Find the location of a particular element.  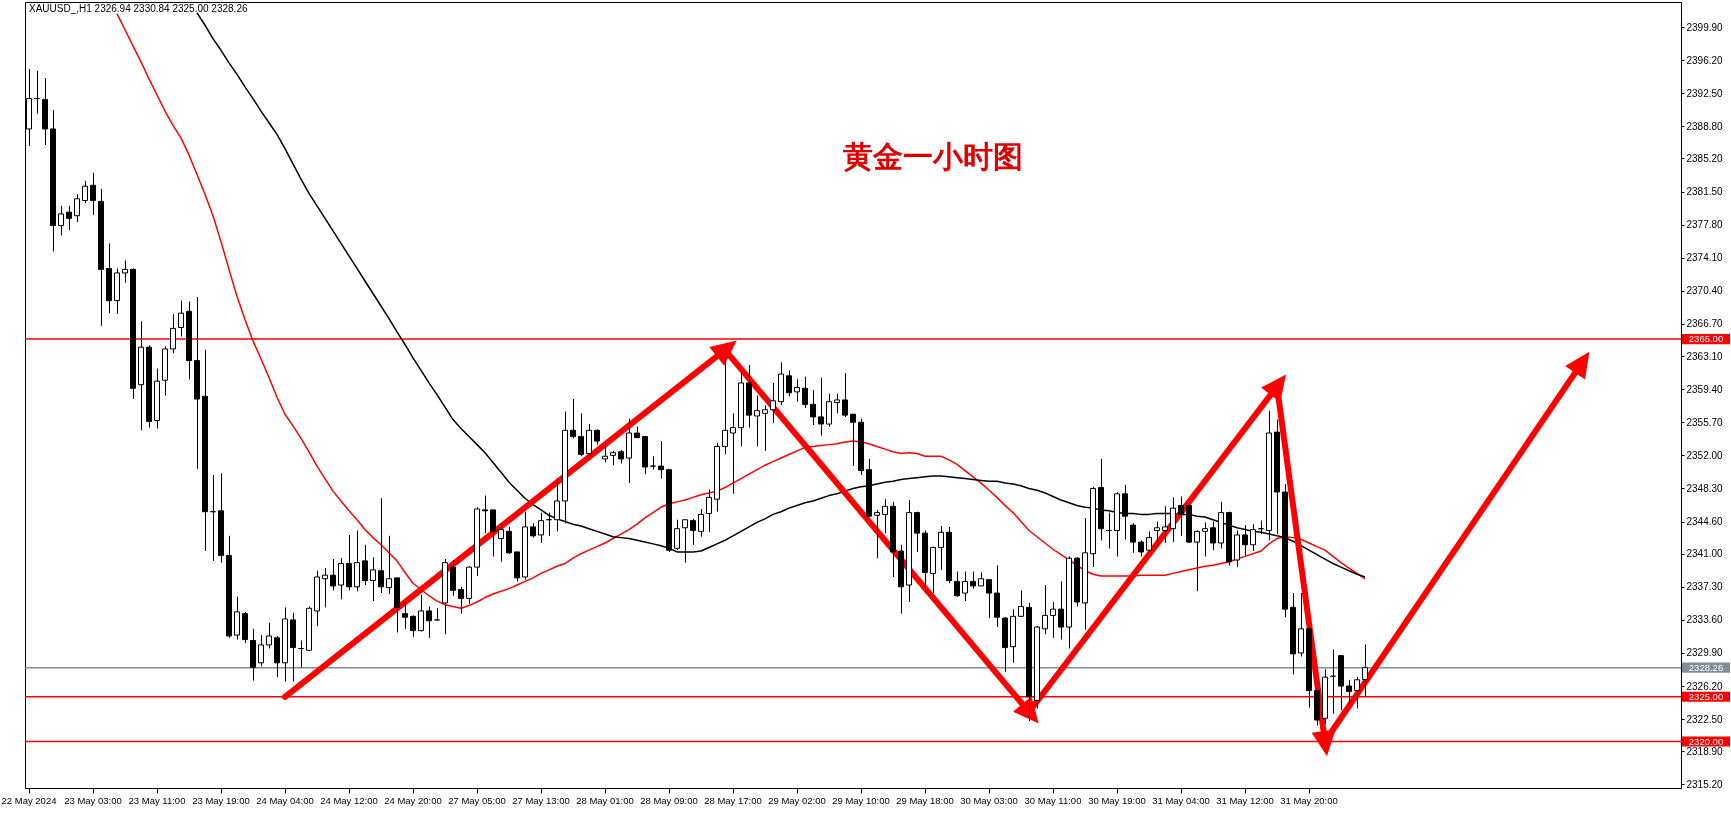

ref-line-label: 2328.26 is located at coordinates (1706, 667).